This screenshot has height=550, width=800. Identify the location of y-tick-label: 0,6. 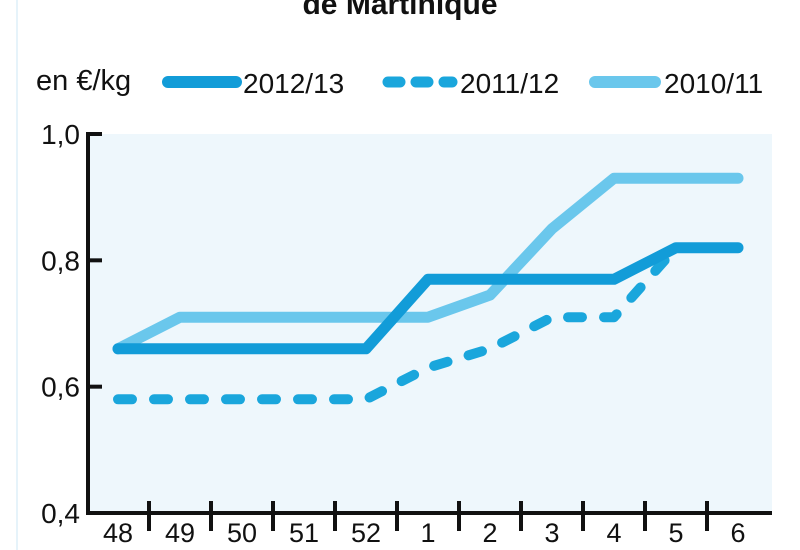
(60, 387).